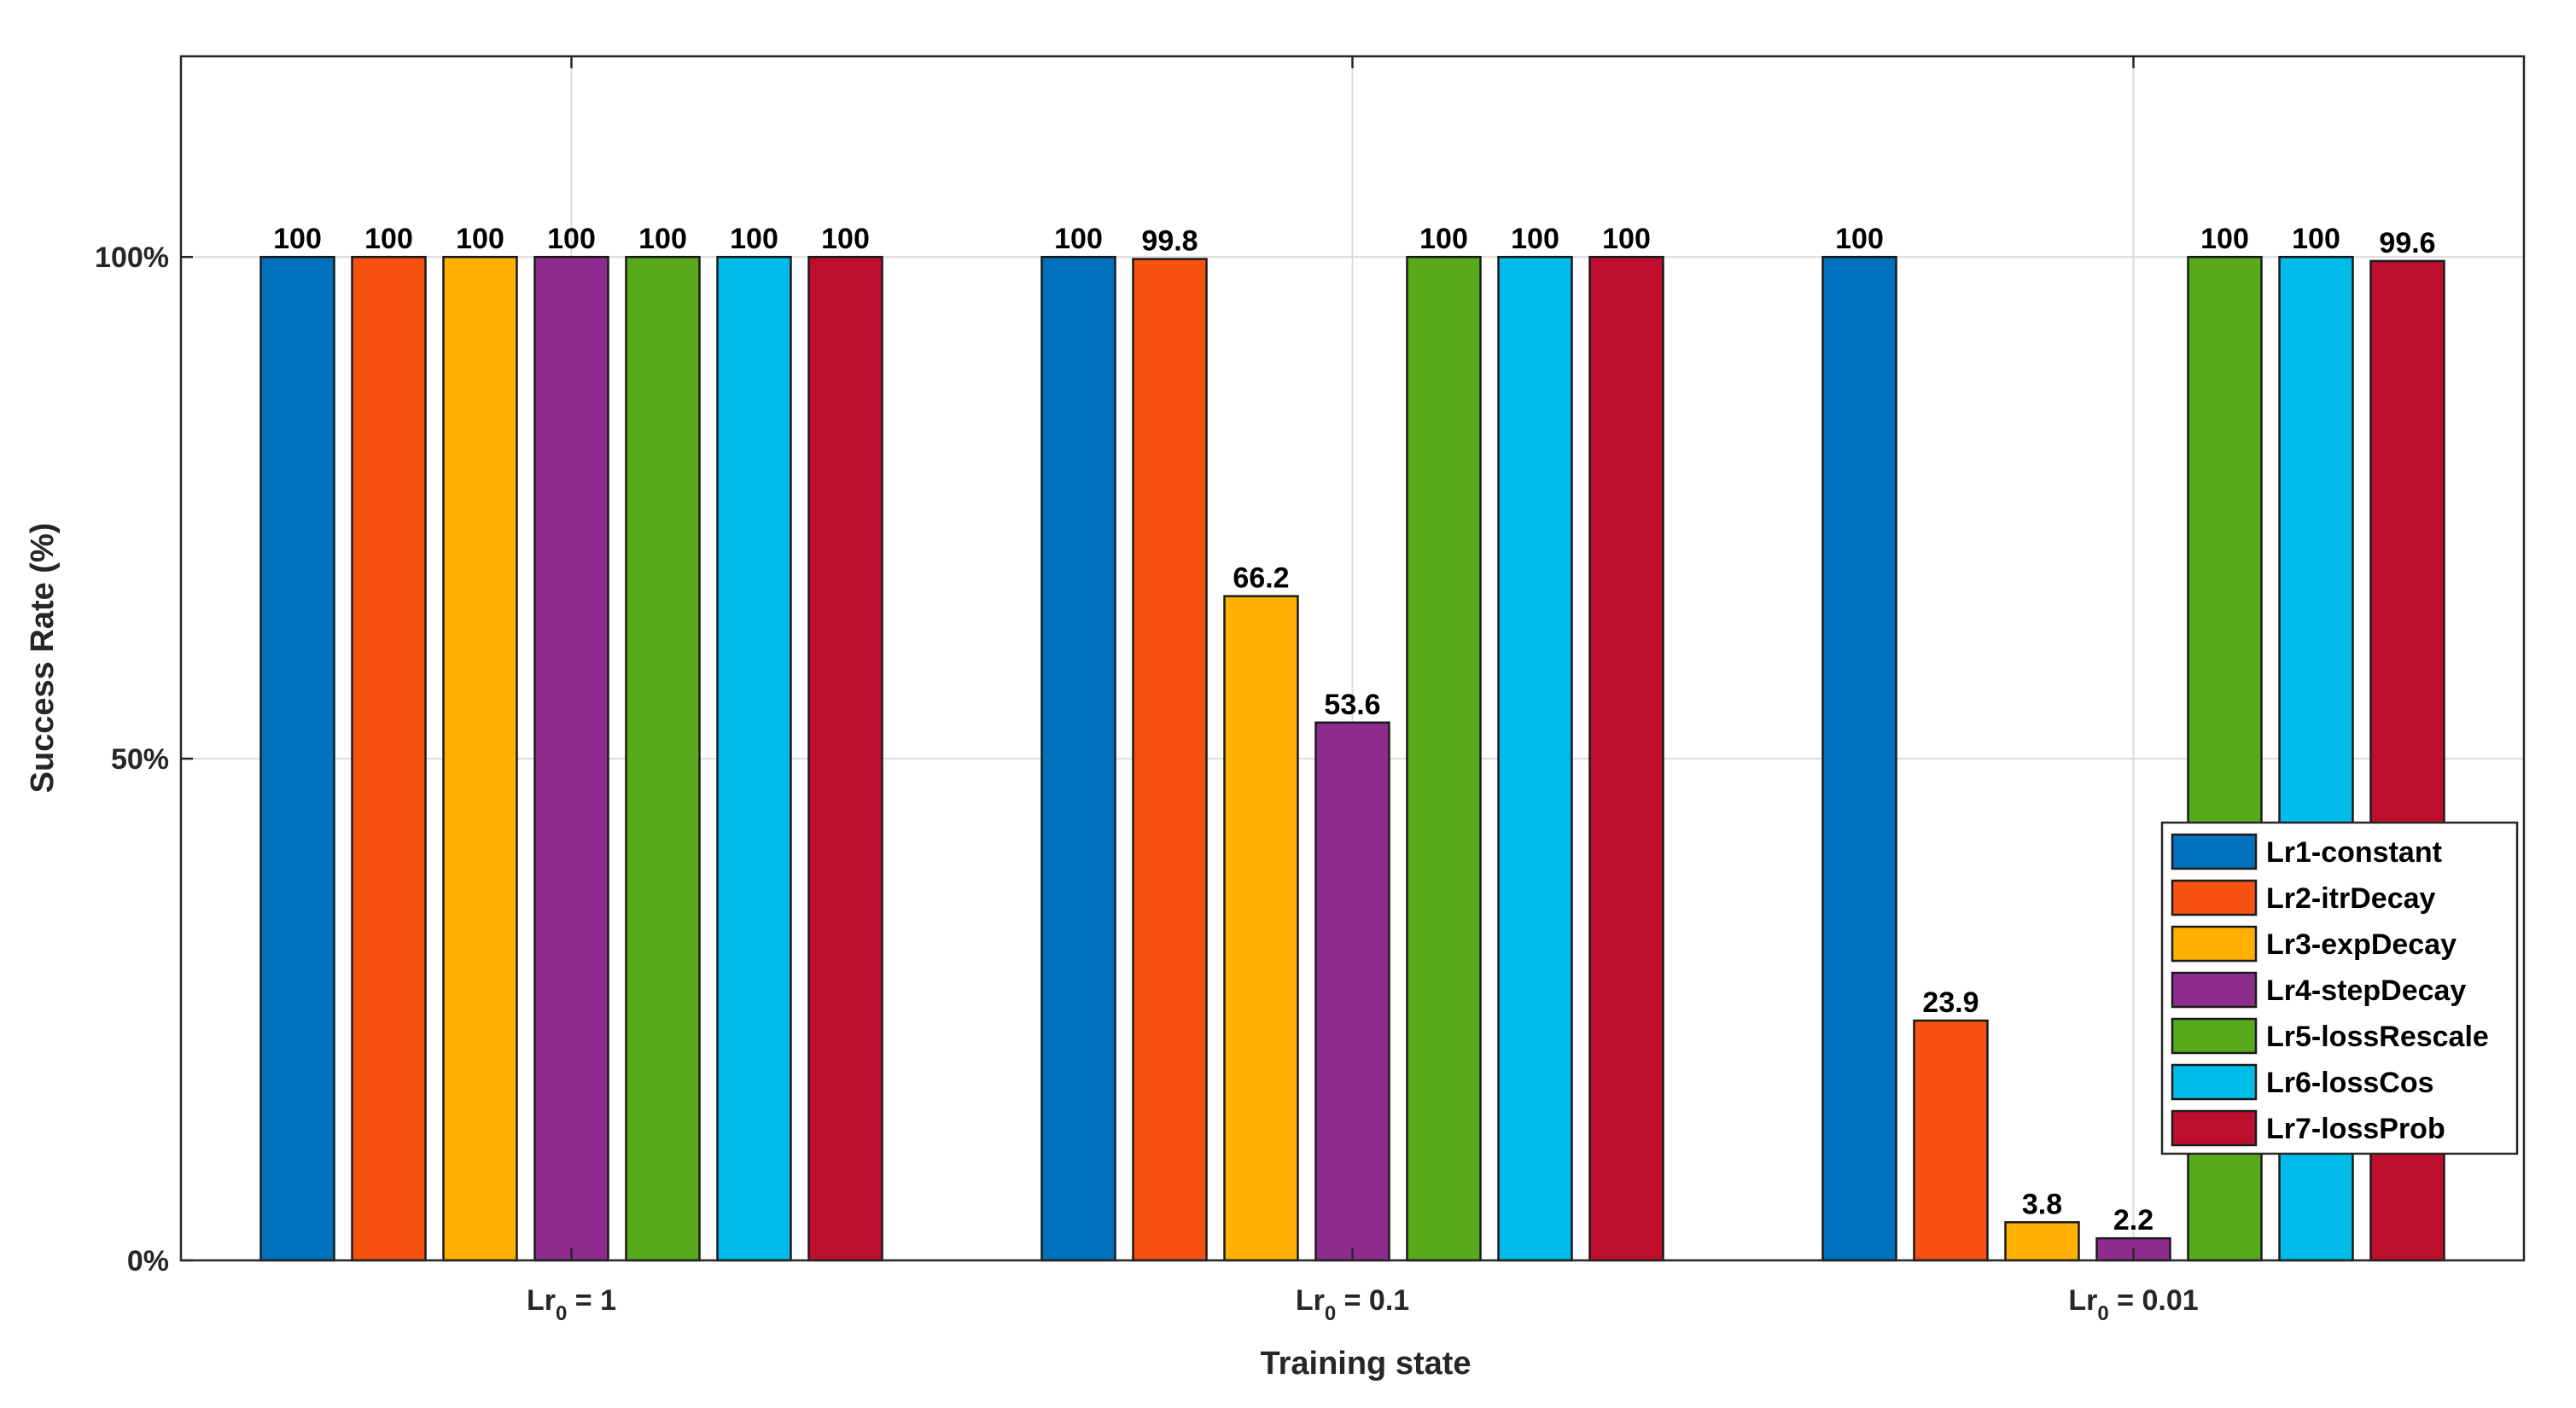 This screenshot has width=2576, height=1408. I want to click on bar-value-label: 2.2, so click(2133, 1220).